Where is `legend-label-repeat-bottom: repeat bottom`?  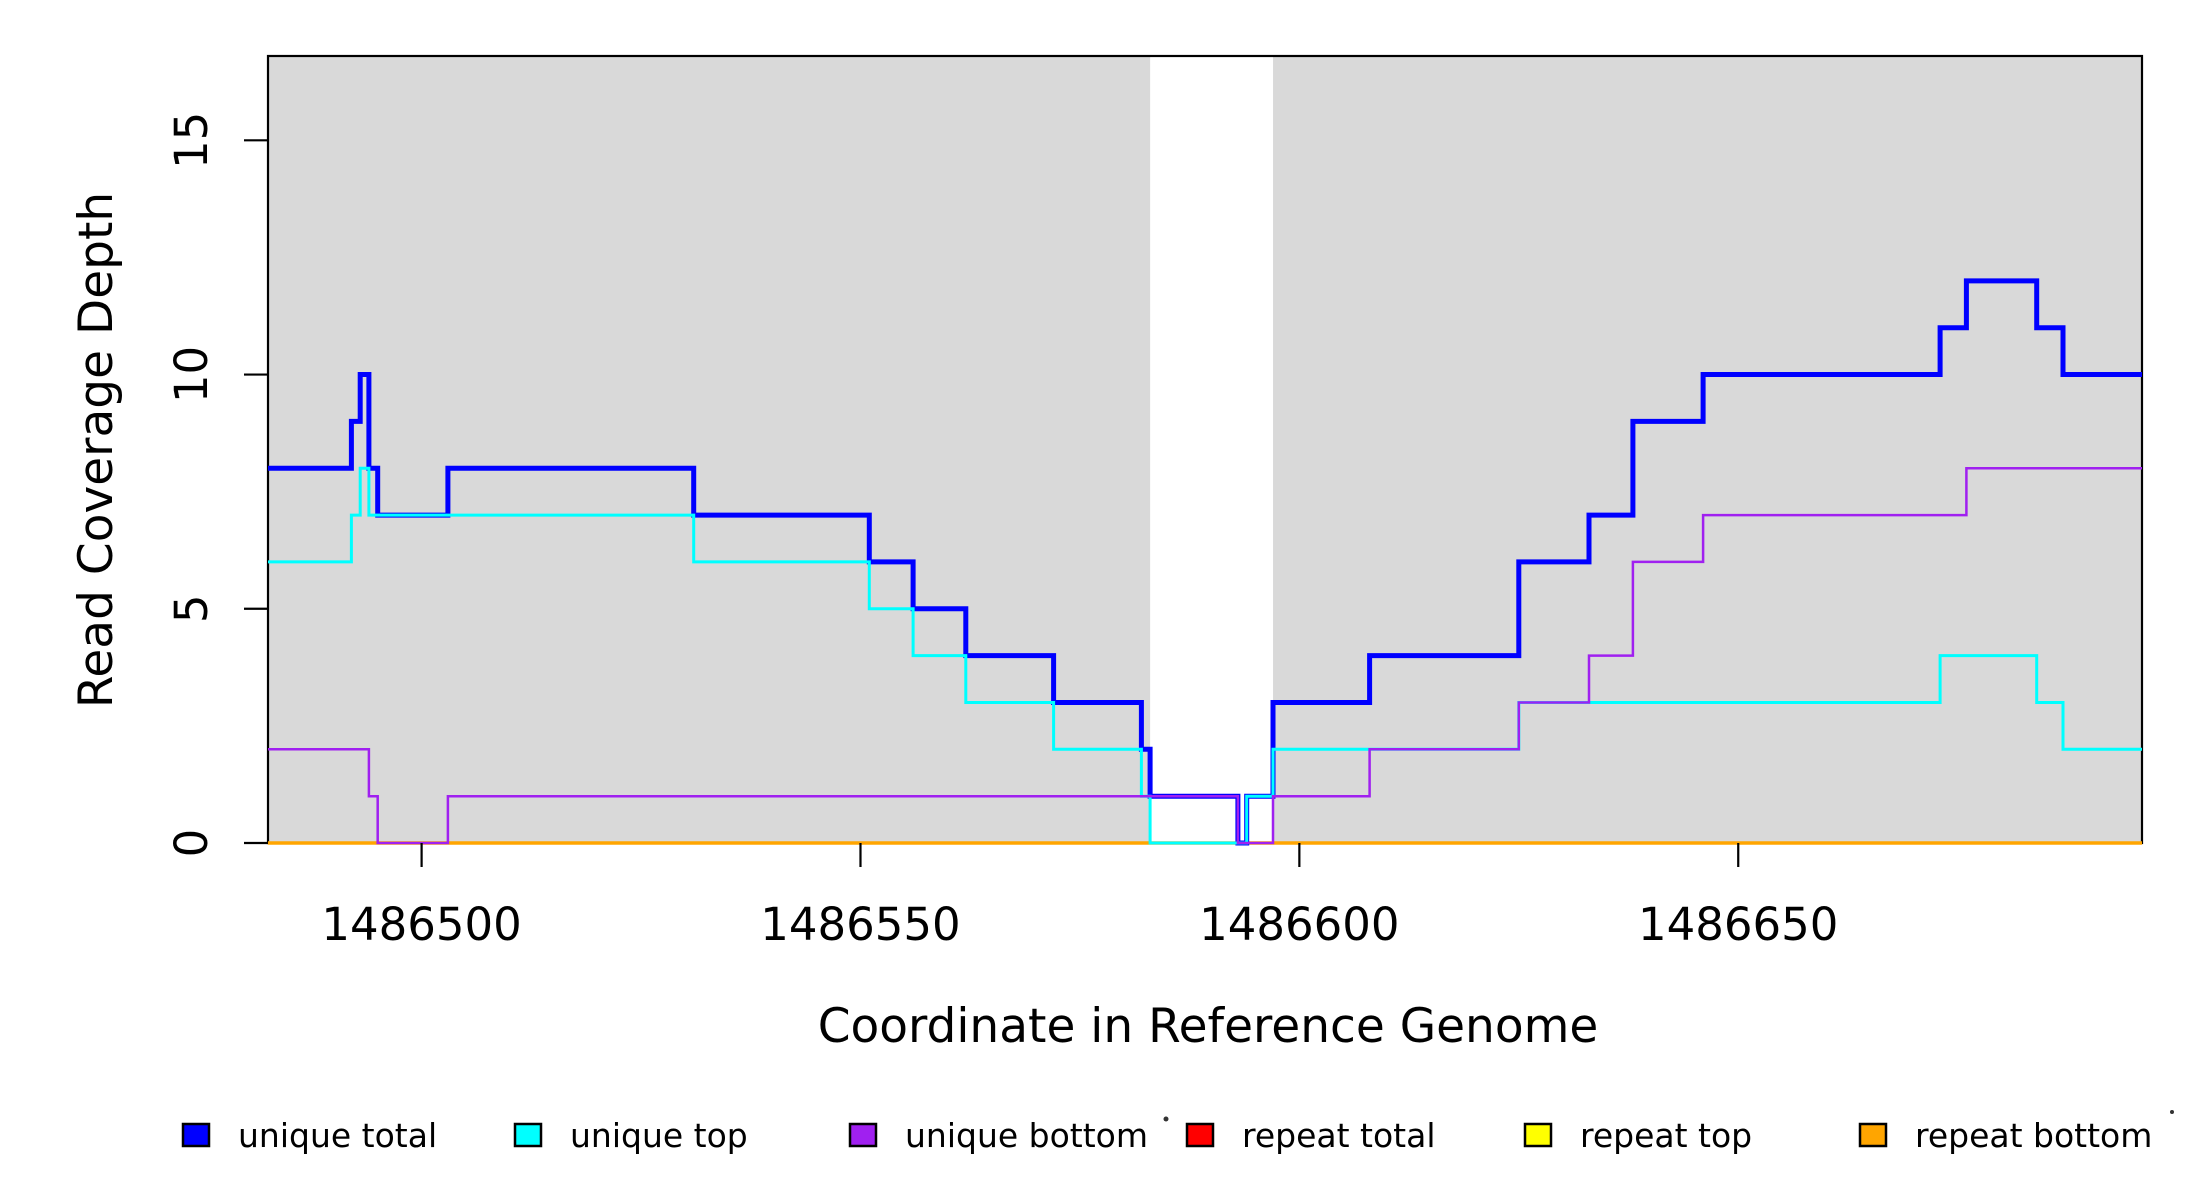
legend-label-repeat-bottom: repeat bottom is located at coordinates (2033, 1135).